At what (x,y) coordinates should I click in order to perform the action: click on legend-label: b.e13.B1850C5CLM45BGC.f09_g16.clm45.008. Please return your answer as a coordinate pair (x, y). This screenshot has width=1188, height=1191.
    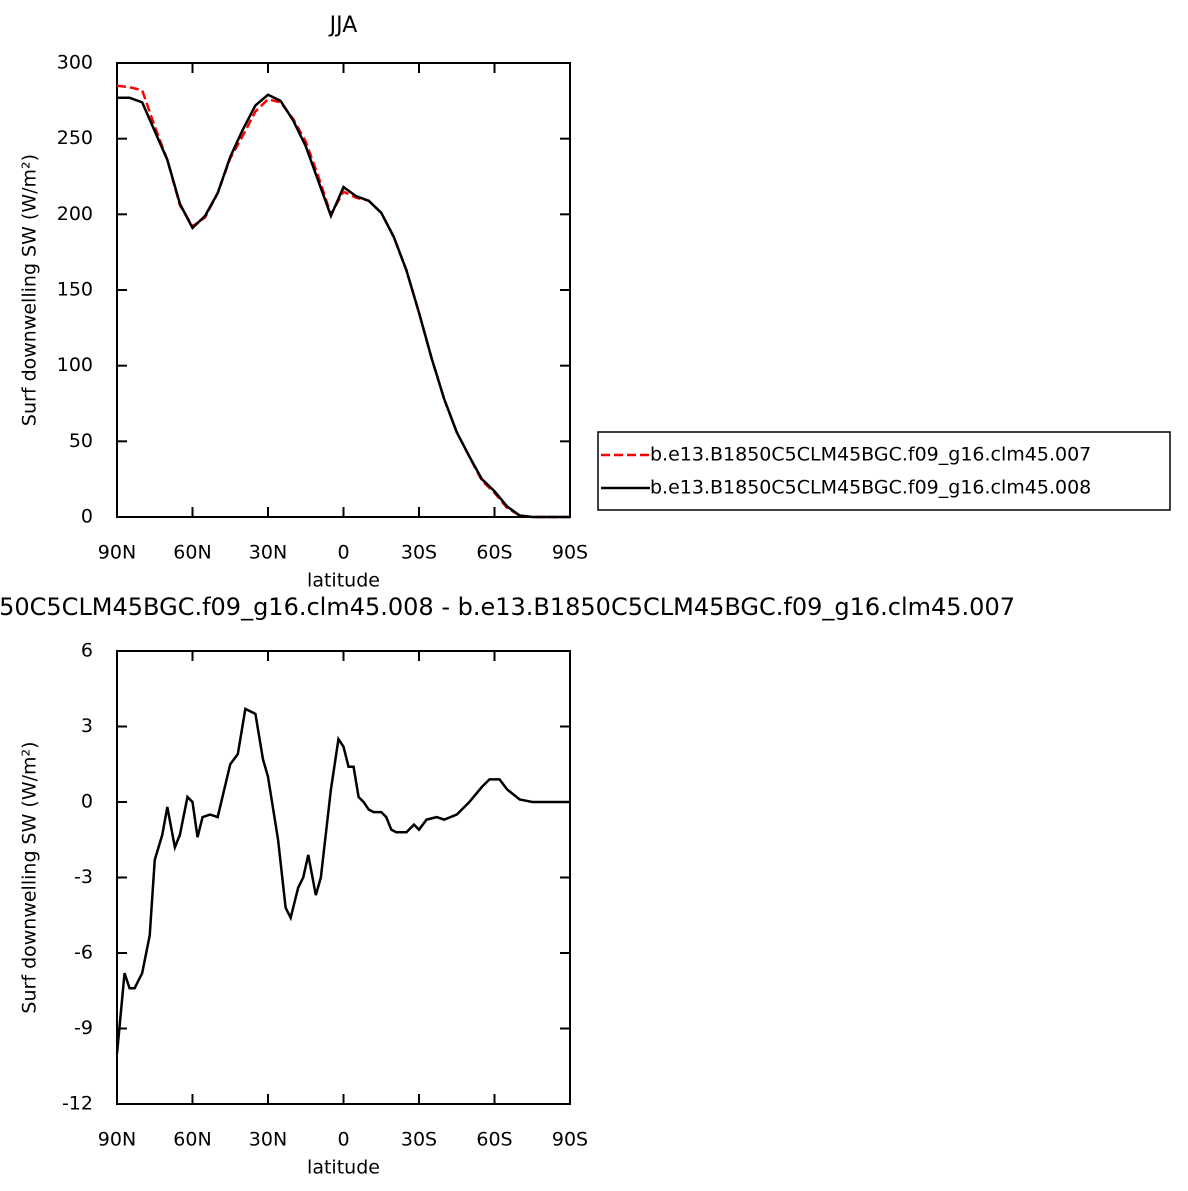
    Looking at the image, I should click on (870, 488).